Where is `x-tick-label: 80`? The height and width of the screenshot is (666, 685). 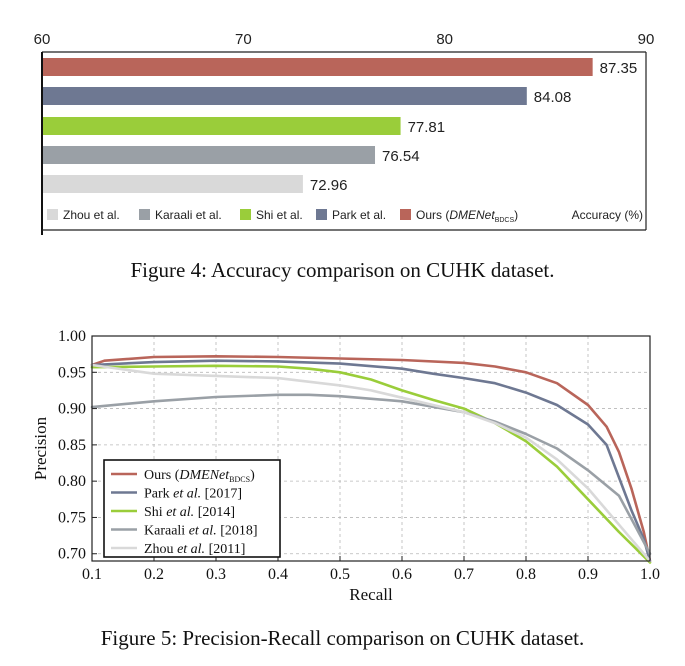
x-tick-label: 80 is located at coordinates (444, 39).